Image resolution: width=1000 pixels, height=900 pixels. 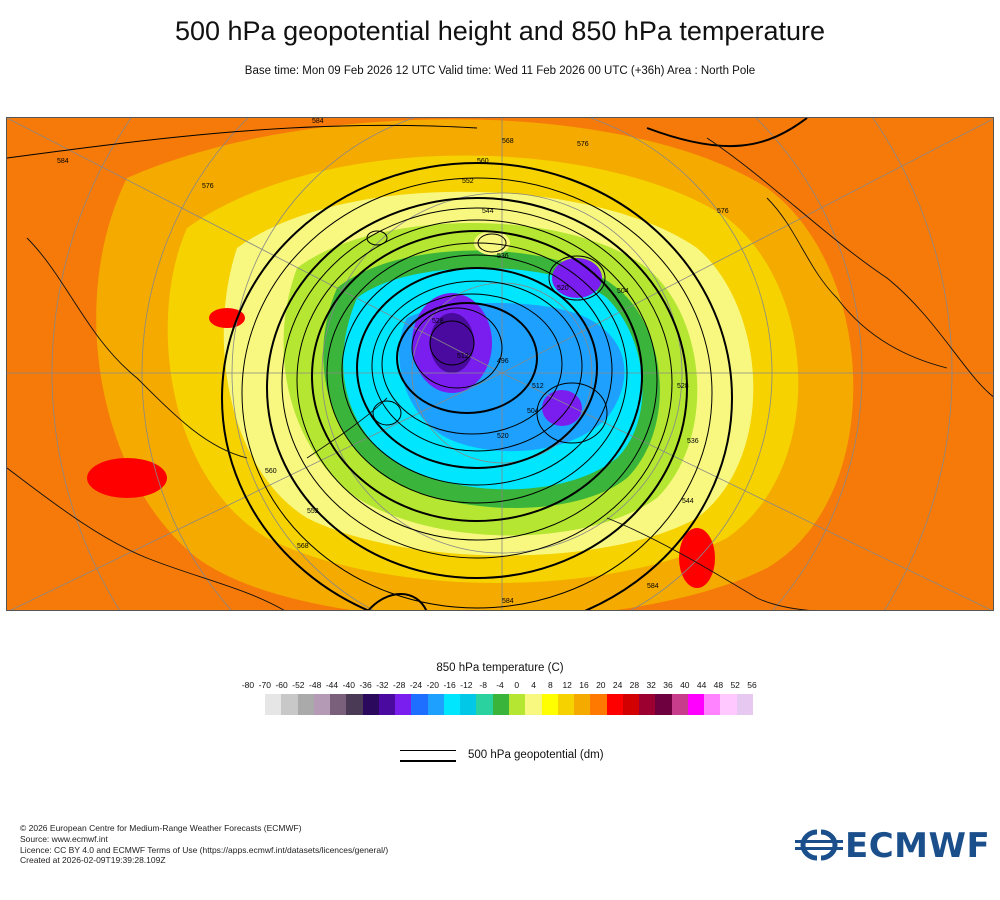 I want to click on scale-tick-label: 24, so click(x=617, y=685).